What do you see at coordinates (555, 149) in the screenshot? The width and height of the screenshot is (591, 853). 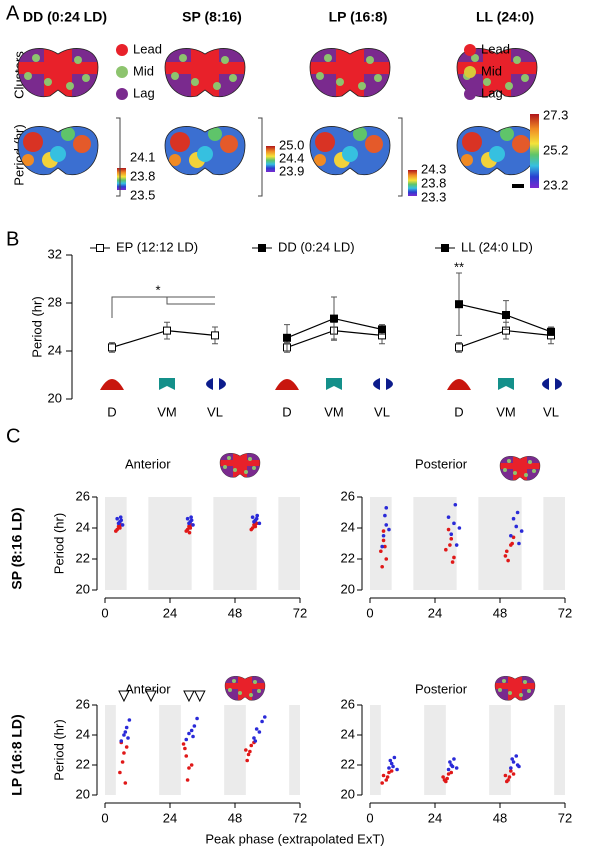 I see `colorbar-label: 25.2` at bounding box center [555, 149].